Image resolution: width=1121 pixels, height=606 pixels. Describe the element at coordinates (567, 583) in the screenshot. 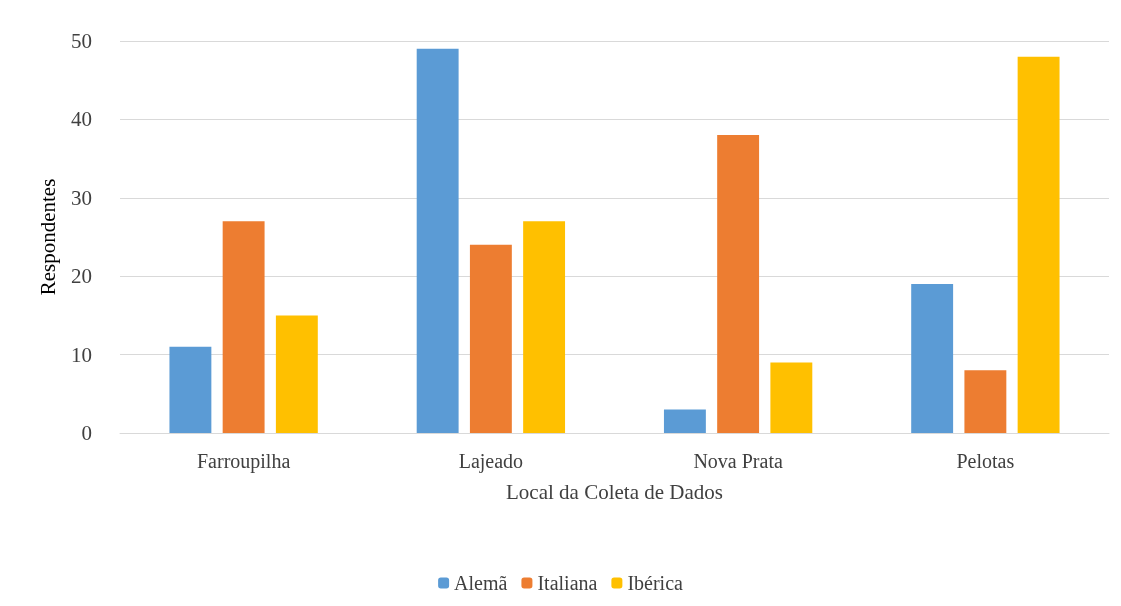

I see `legend-label: Italiana` at that location.